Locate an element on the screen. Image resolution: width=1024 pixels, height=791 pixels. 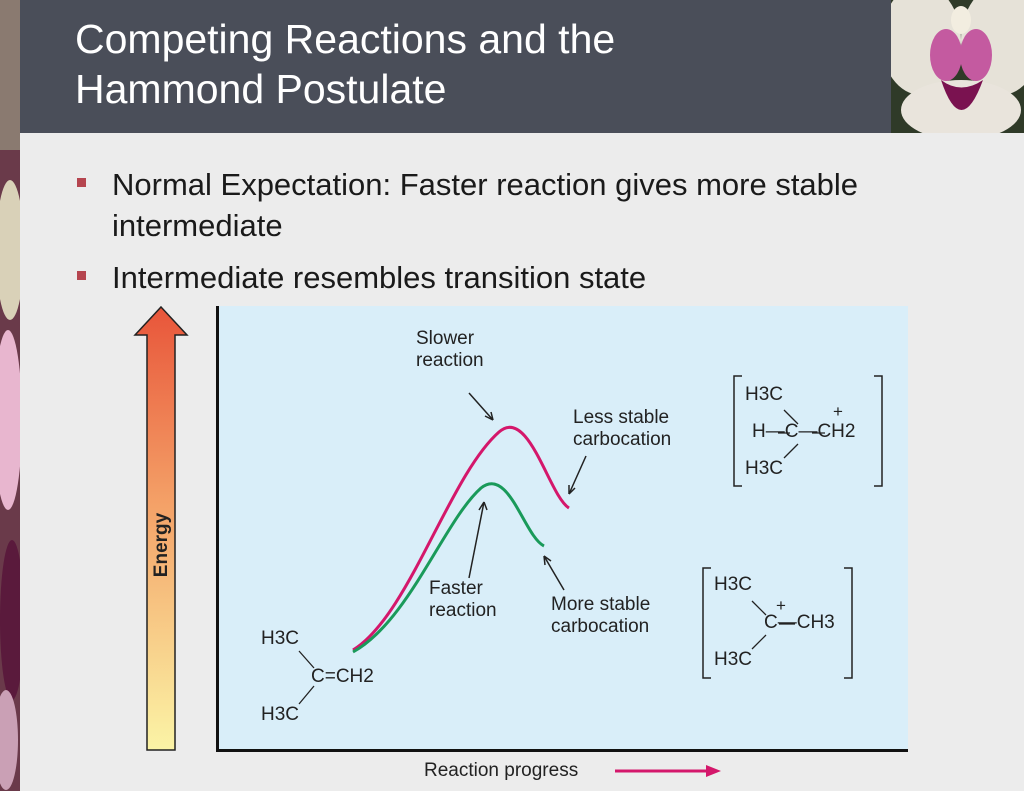
y-axis-label: Energy is located at coordinates (161, 544).